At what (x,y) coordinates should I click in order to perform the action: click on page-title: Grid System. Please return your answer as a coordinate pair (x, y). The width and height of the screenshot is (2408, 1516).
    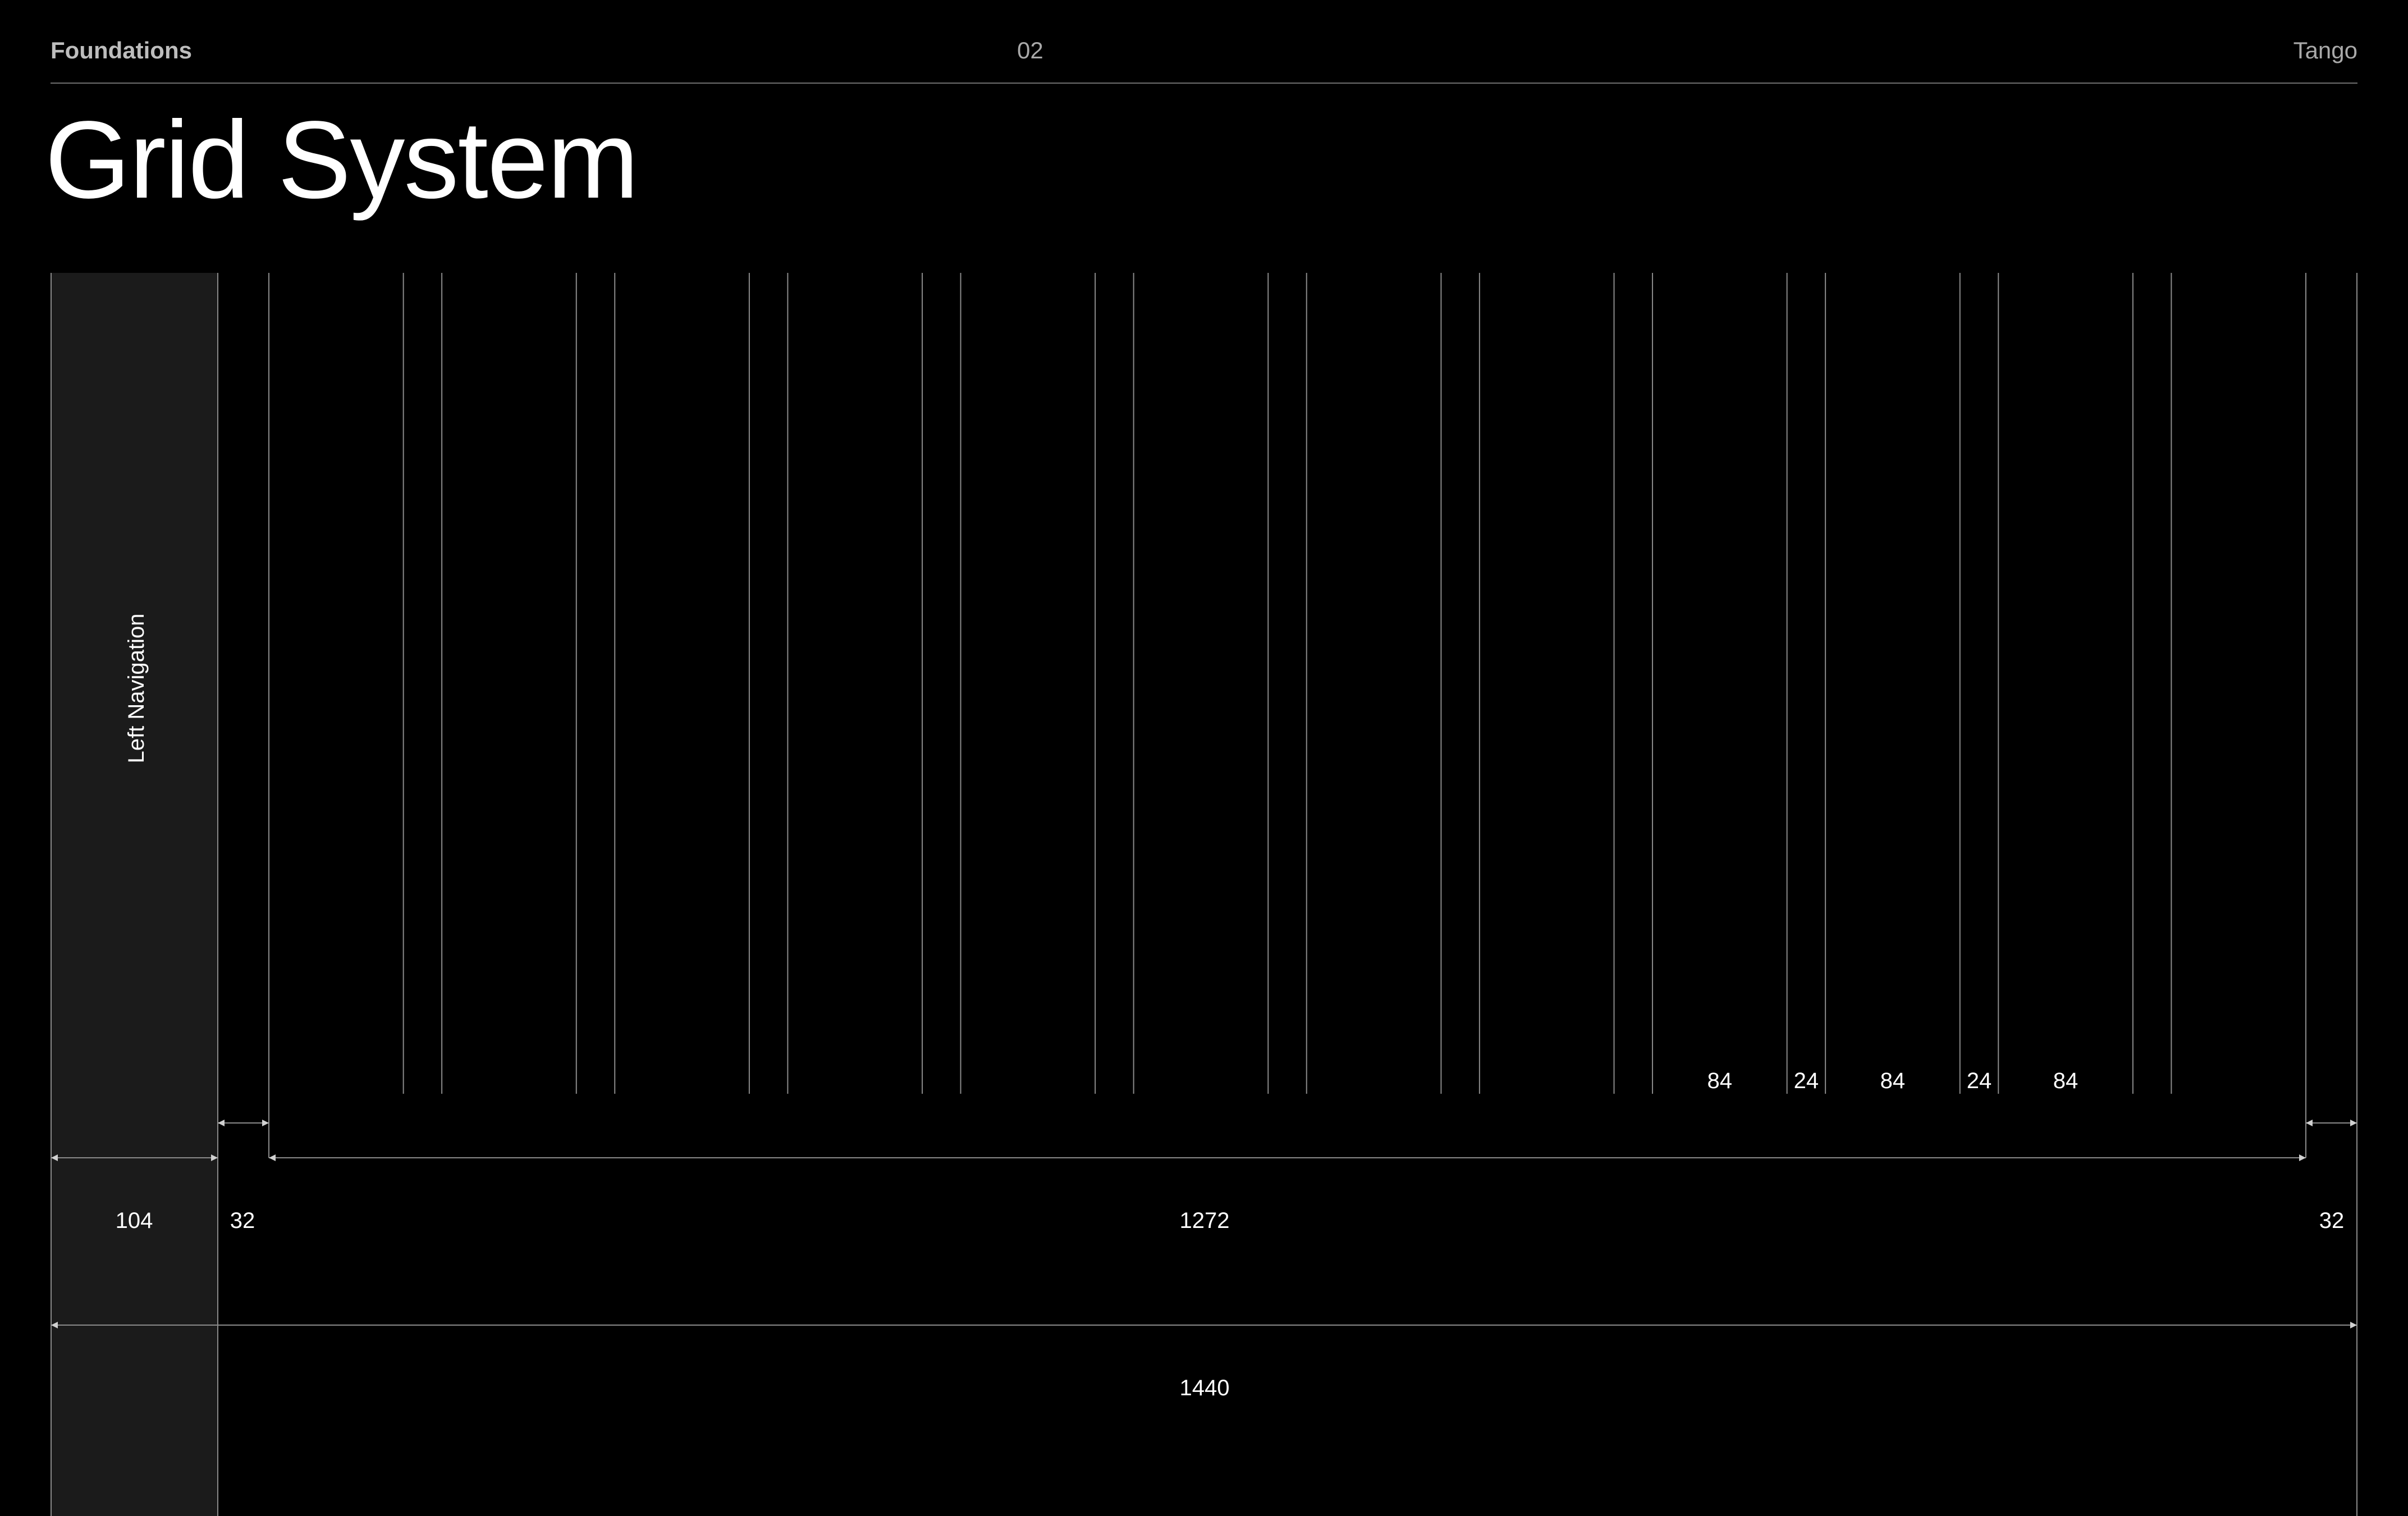
    Looking at the image, I should click on (342, 159).